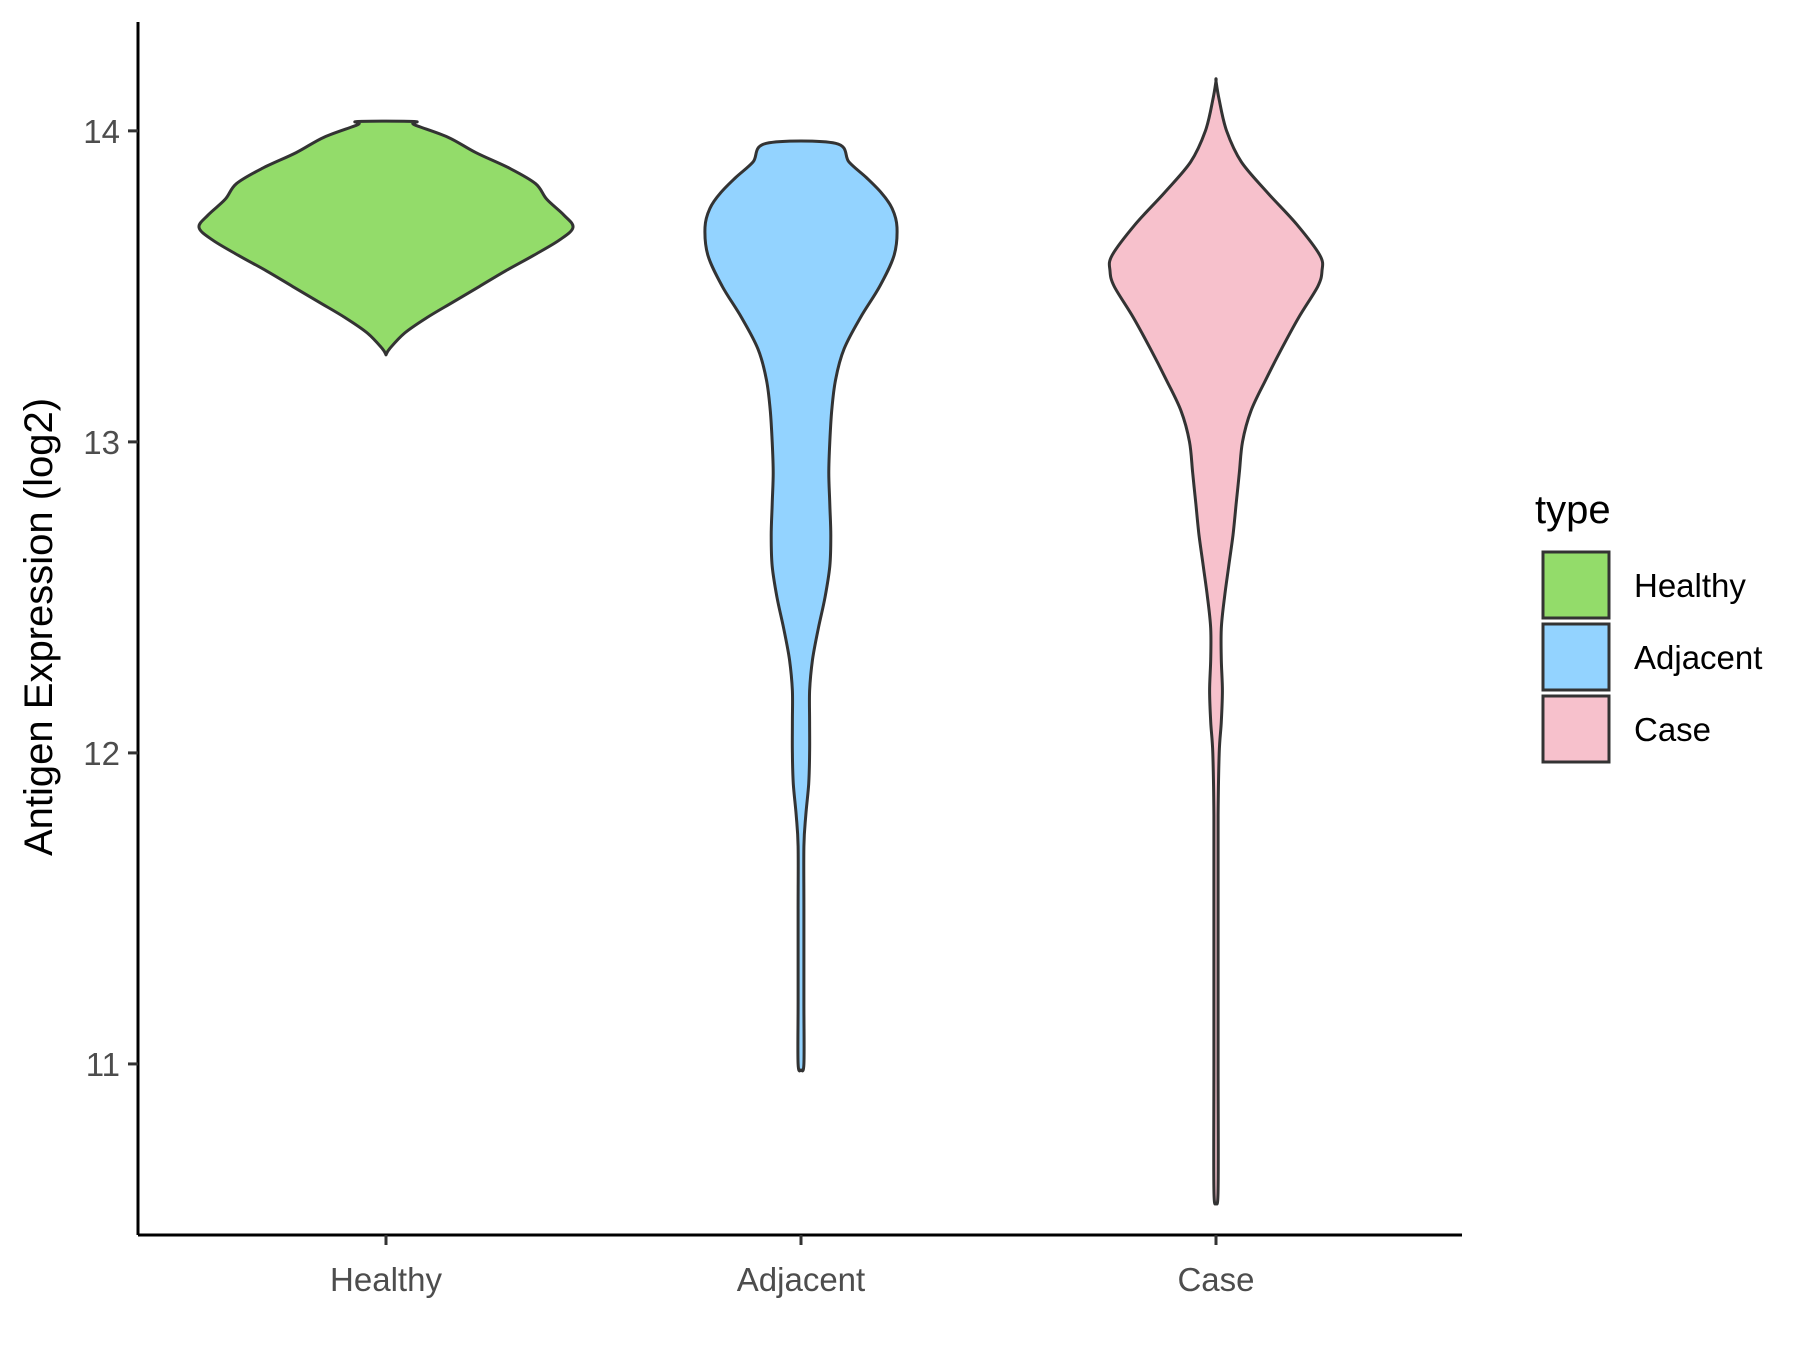 The height and width of the screenshot is (1350, 1800). What do you see at coordinates (103, 1064) in the screenshot?
I see `y-tick-label: 11` at bounding box center [103, 1064].